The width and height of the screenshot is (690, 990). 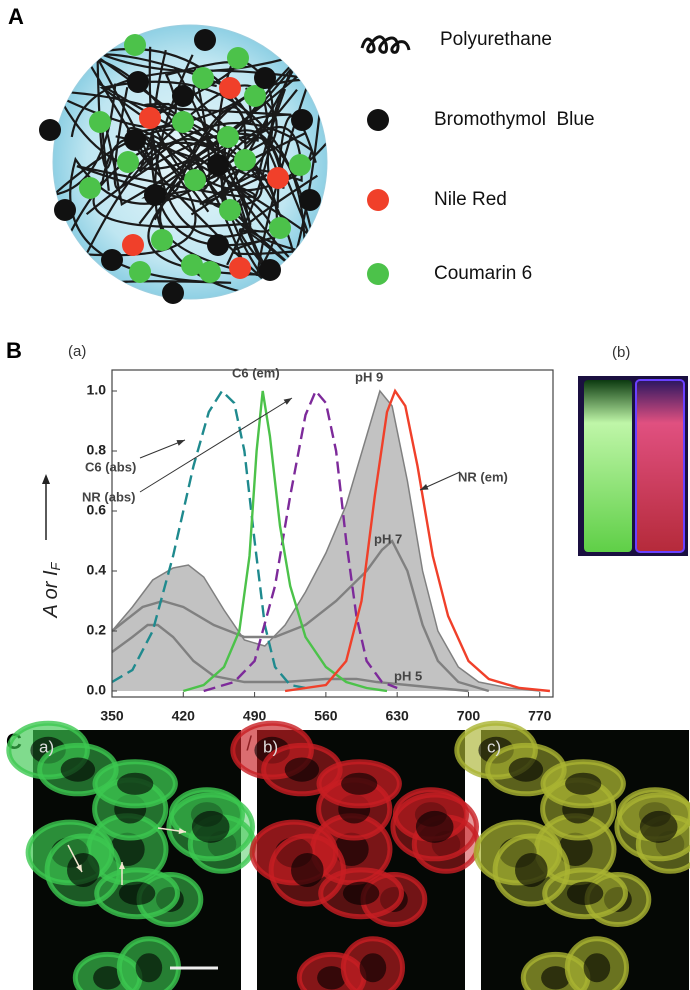 I want to click on y-tick-label: 0.0, so click(x=97, y=690).